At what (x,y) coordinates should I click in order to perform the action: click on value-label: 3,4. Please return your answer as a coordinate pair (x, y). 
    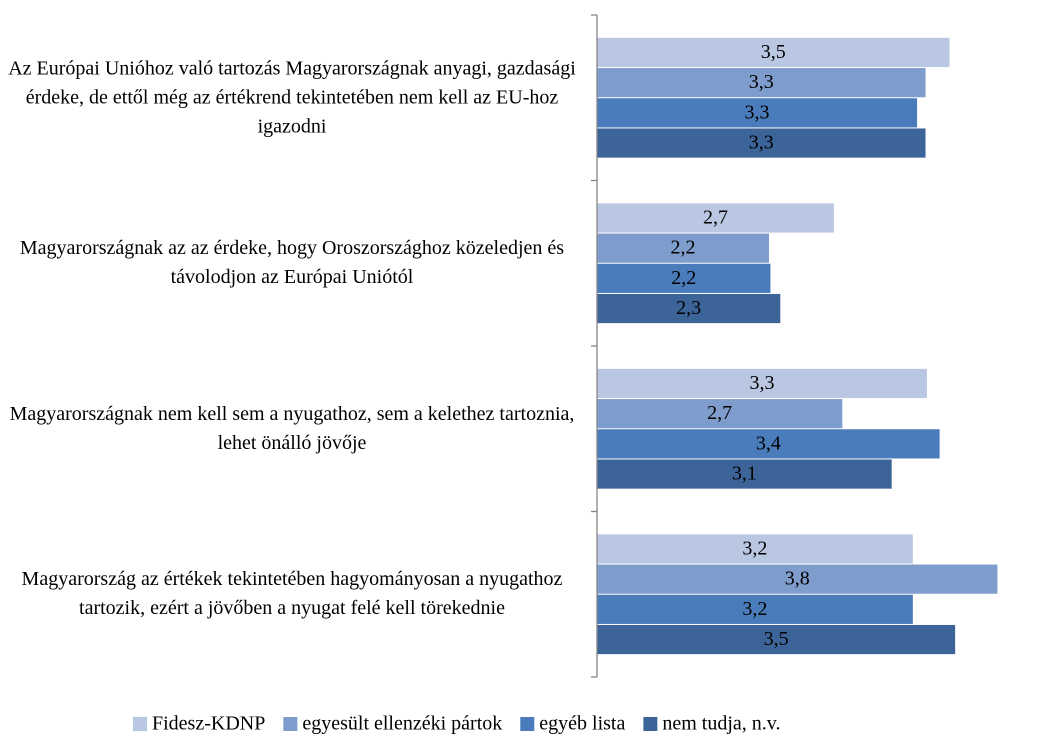
    Looking at the image, I should click on (768, 443).